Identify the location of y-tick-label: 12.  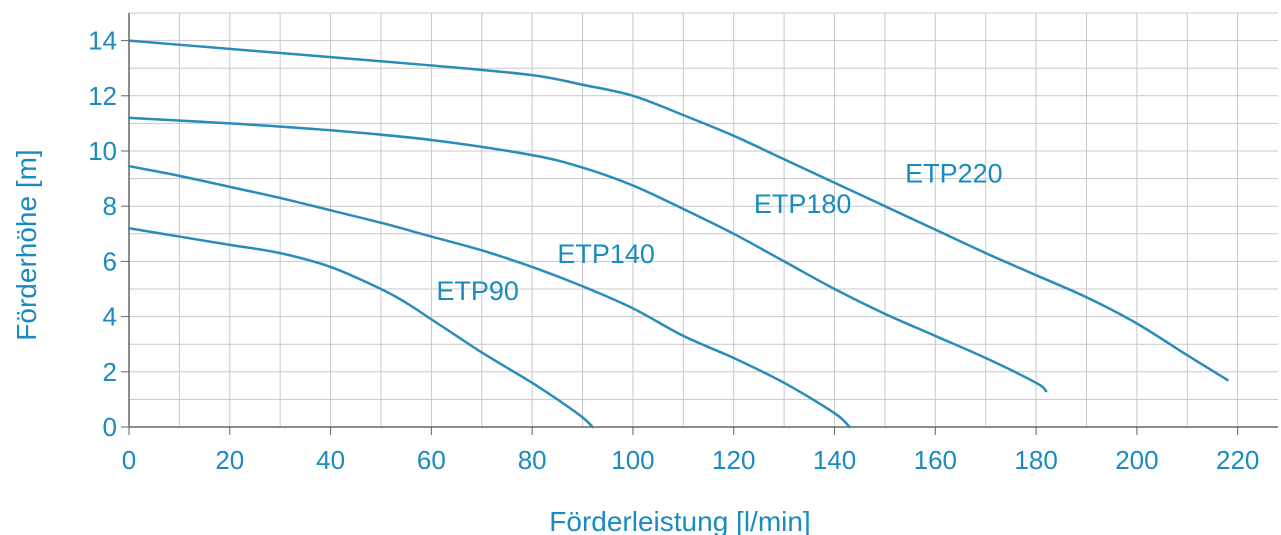
(102, 96).